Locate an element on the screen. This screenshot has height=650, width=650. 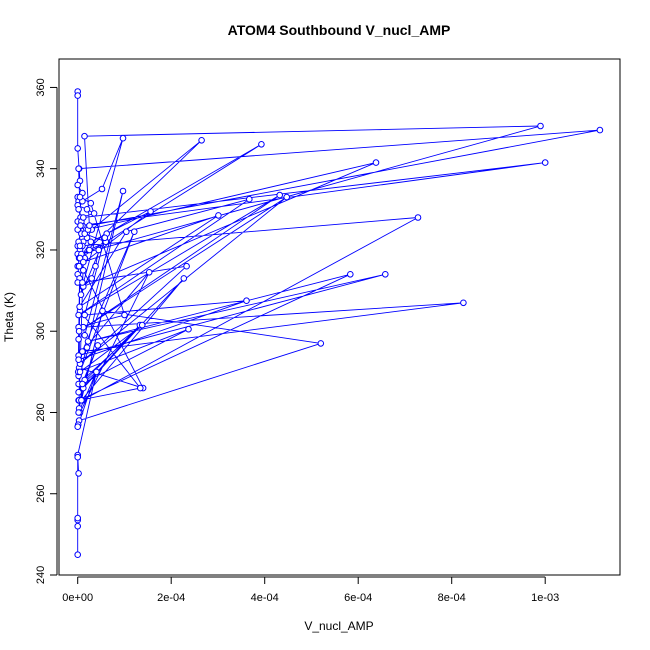
chart-title: ATOM4 Southbound V_nucl_AMP is located at coordinates (339, 30).